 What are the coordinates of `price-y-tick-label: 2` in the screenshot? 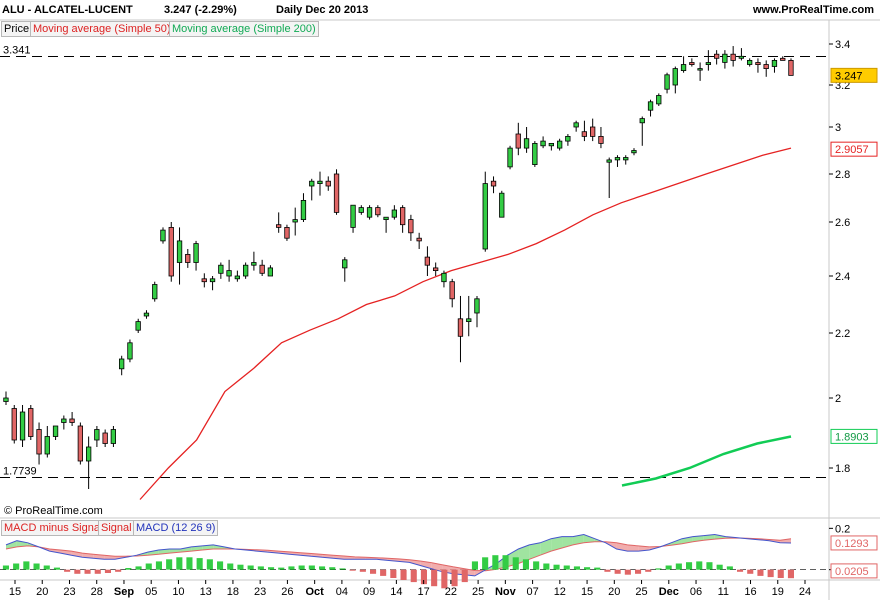 It's located at (838, 399).